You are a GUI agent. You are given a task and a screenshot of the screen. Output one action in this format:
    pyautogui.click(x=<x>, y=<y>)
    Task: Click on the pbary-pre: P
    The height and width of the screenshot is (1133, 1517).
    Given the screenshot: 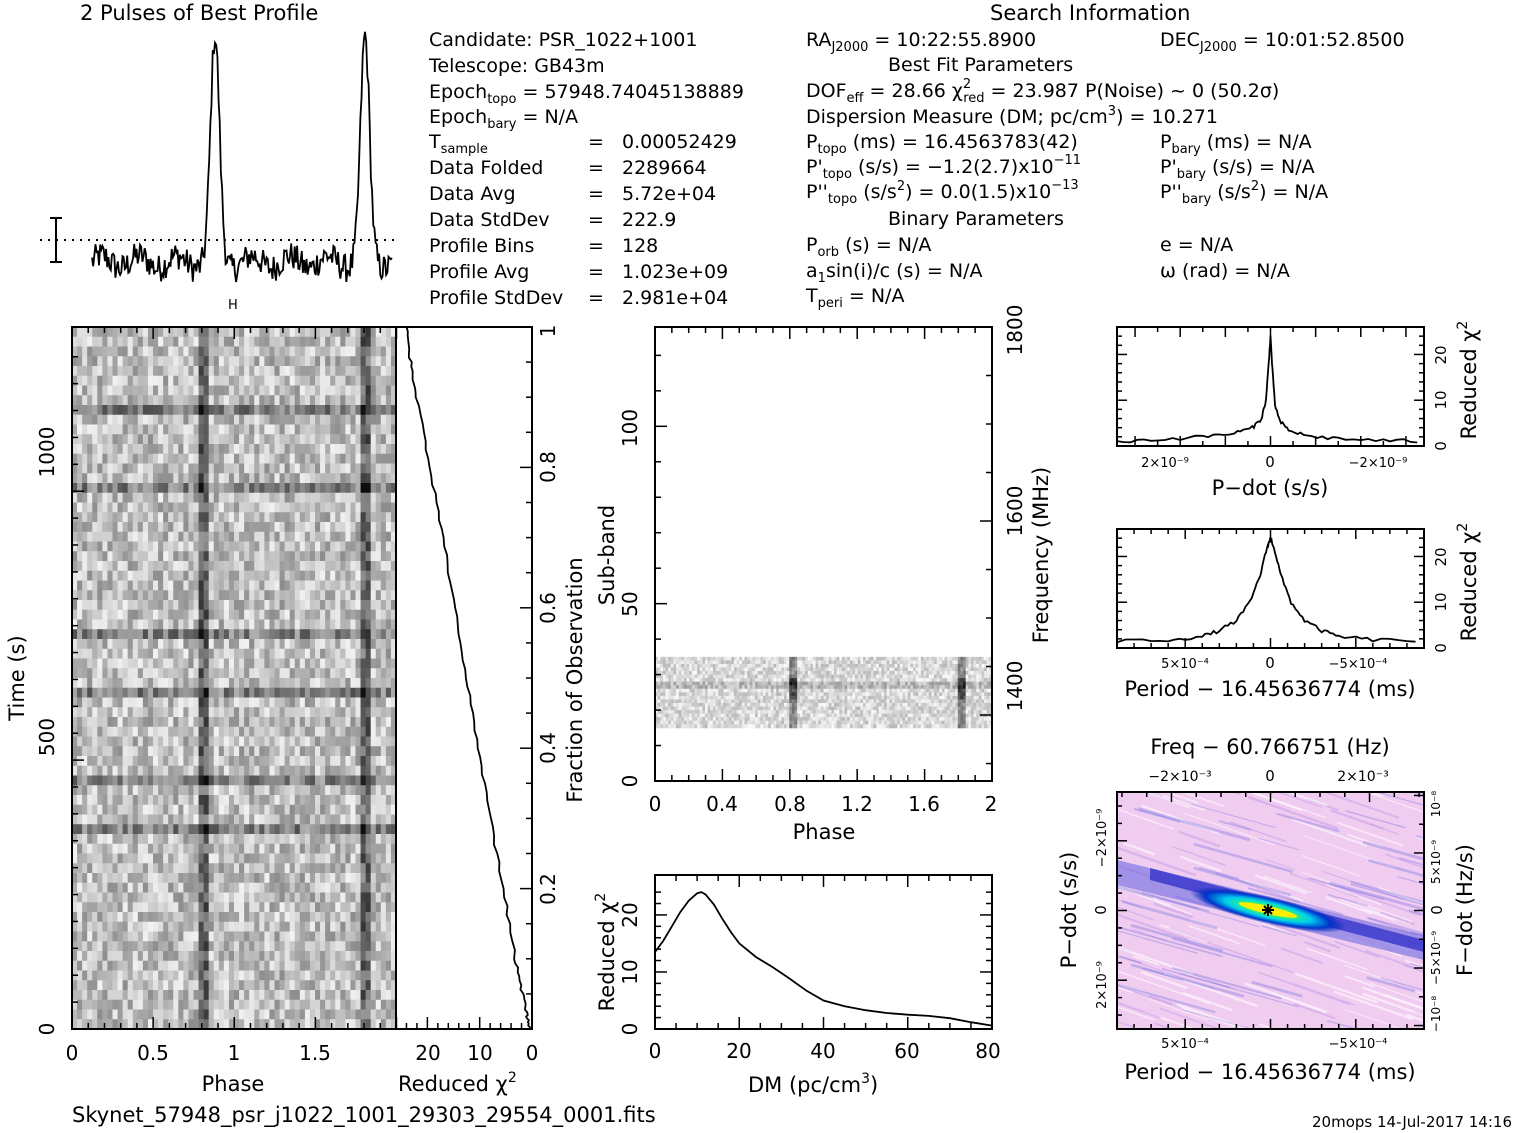 What is the action you would take?
    pyautogui.click(x=1165, y=142)
    